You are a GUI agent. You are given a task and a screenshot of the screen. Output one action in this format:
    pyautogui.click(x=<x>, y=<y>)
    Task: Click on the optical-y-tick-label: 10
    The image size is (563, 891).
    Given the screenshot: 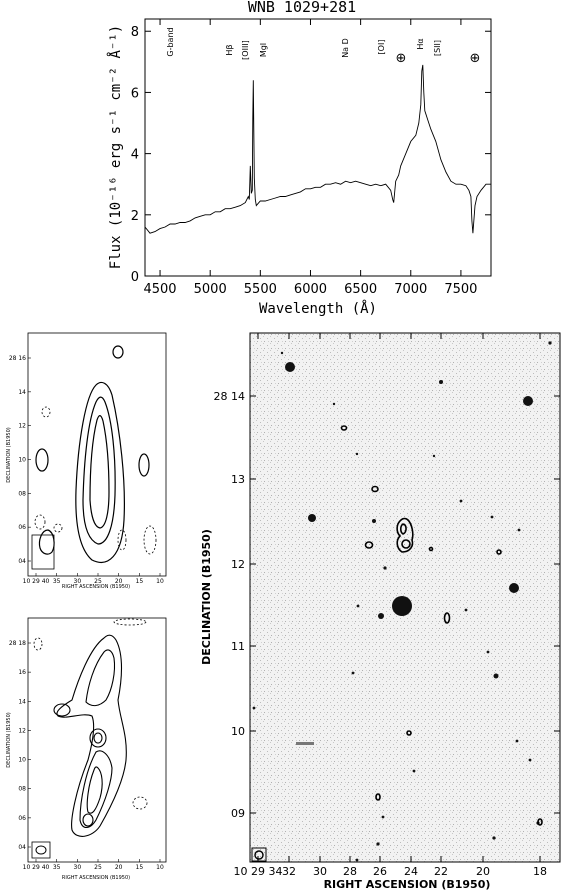 What is the action you would take?
    pyautogui.click(x=238, y=731)
    